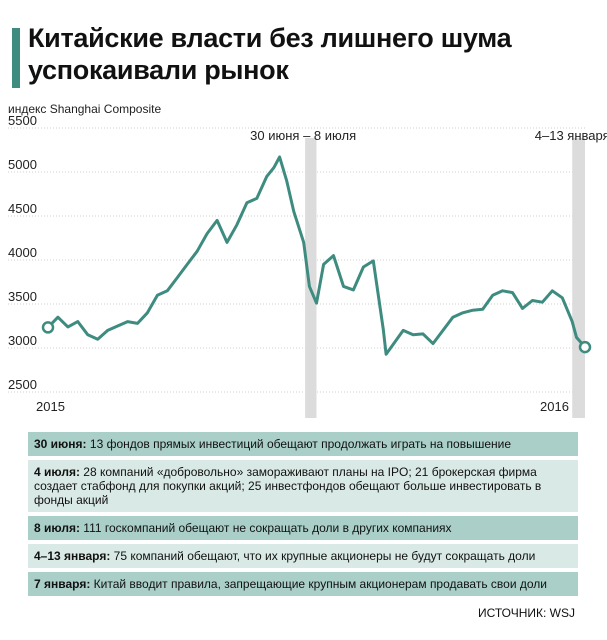 The height and width of the screenshot is (640, 607). I want to click on title-accent-bar, so click(16, 58).